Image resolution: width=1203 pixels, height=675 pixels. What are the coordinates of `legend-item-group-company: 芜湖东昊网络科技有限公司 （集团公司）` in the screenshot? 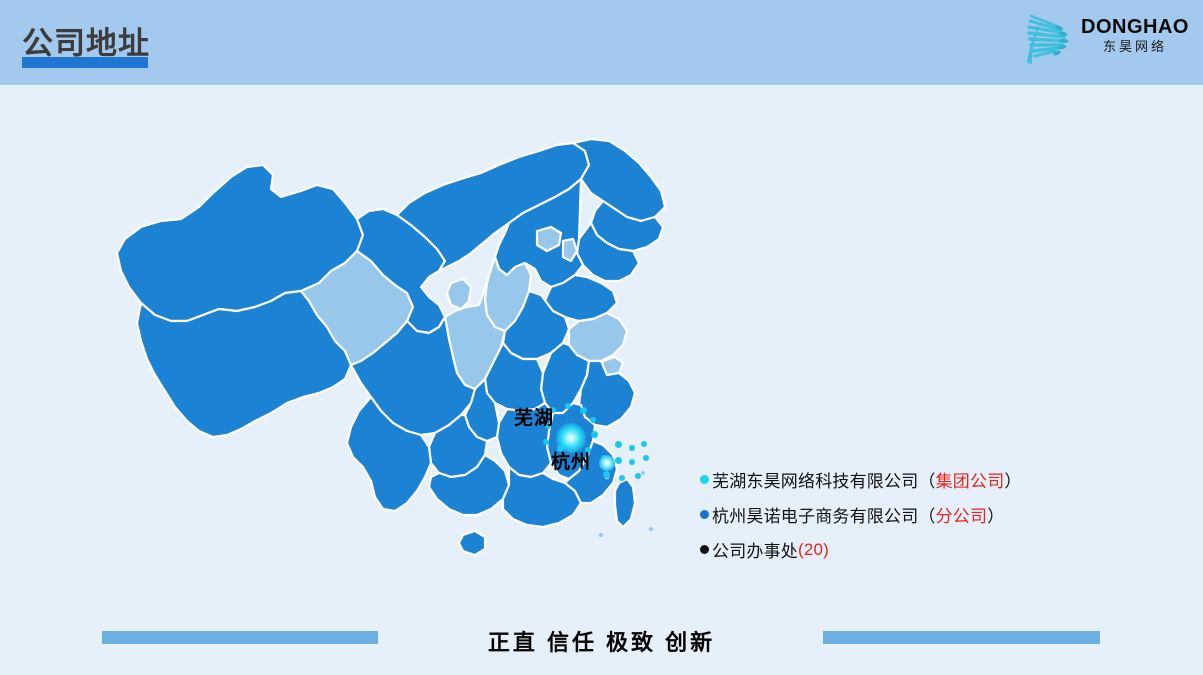 It's located at (870, 479).